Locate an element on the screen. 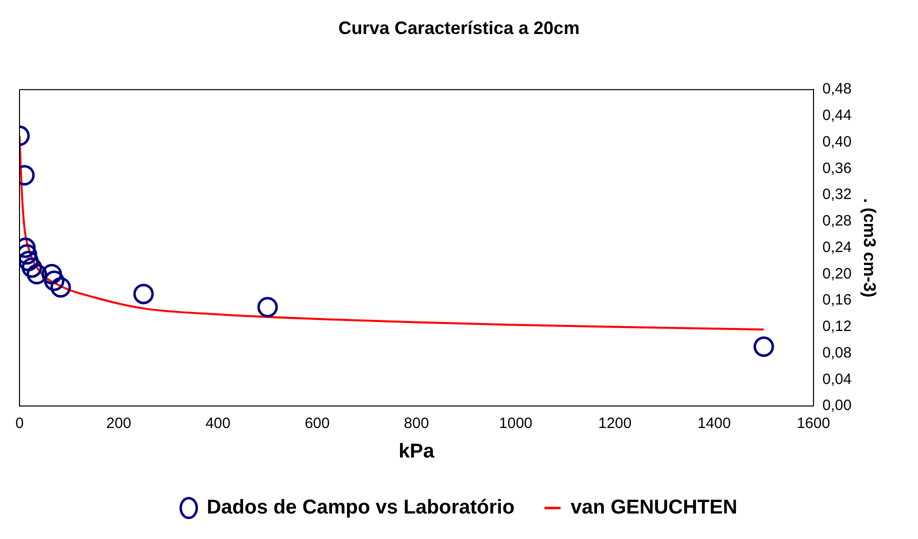  y-tick-label: 0,44 is located at coordinates (837, 115).